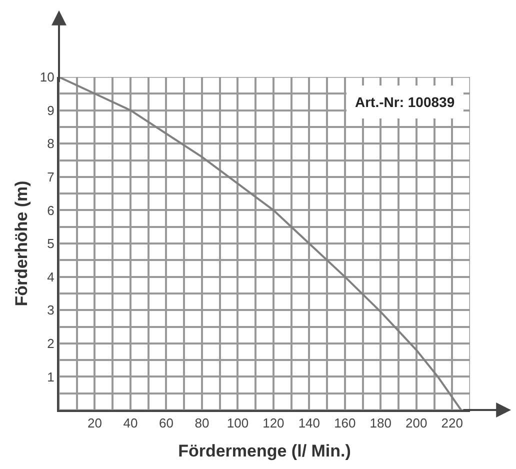  What do you see at coordinates (309, 423) in the screenshot?
I see `x-tick-label: 140` at bounding box center [309, 423].